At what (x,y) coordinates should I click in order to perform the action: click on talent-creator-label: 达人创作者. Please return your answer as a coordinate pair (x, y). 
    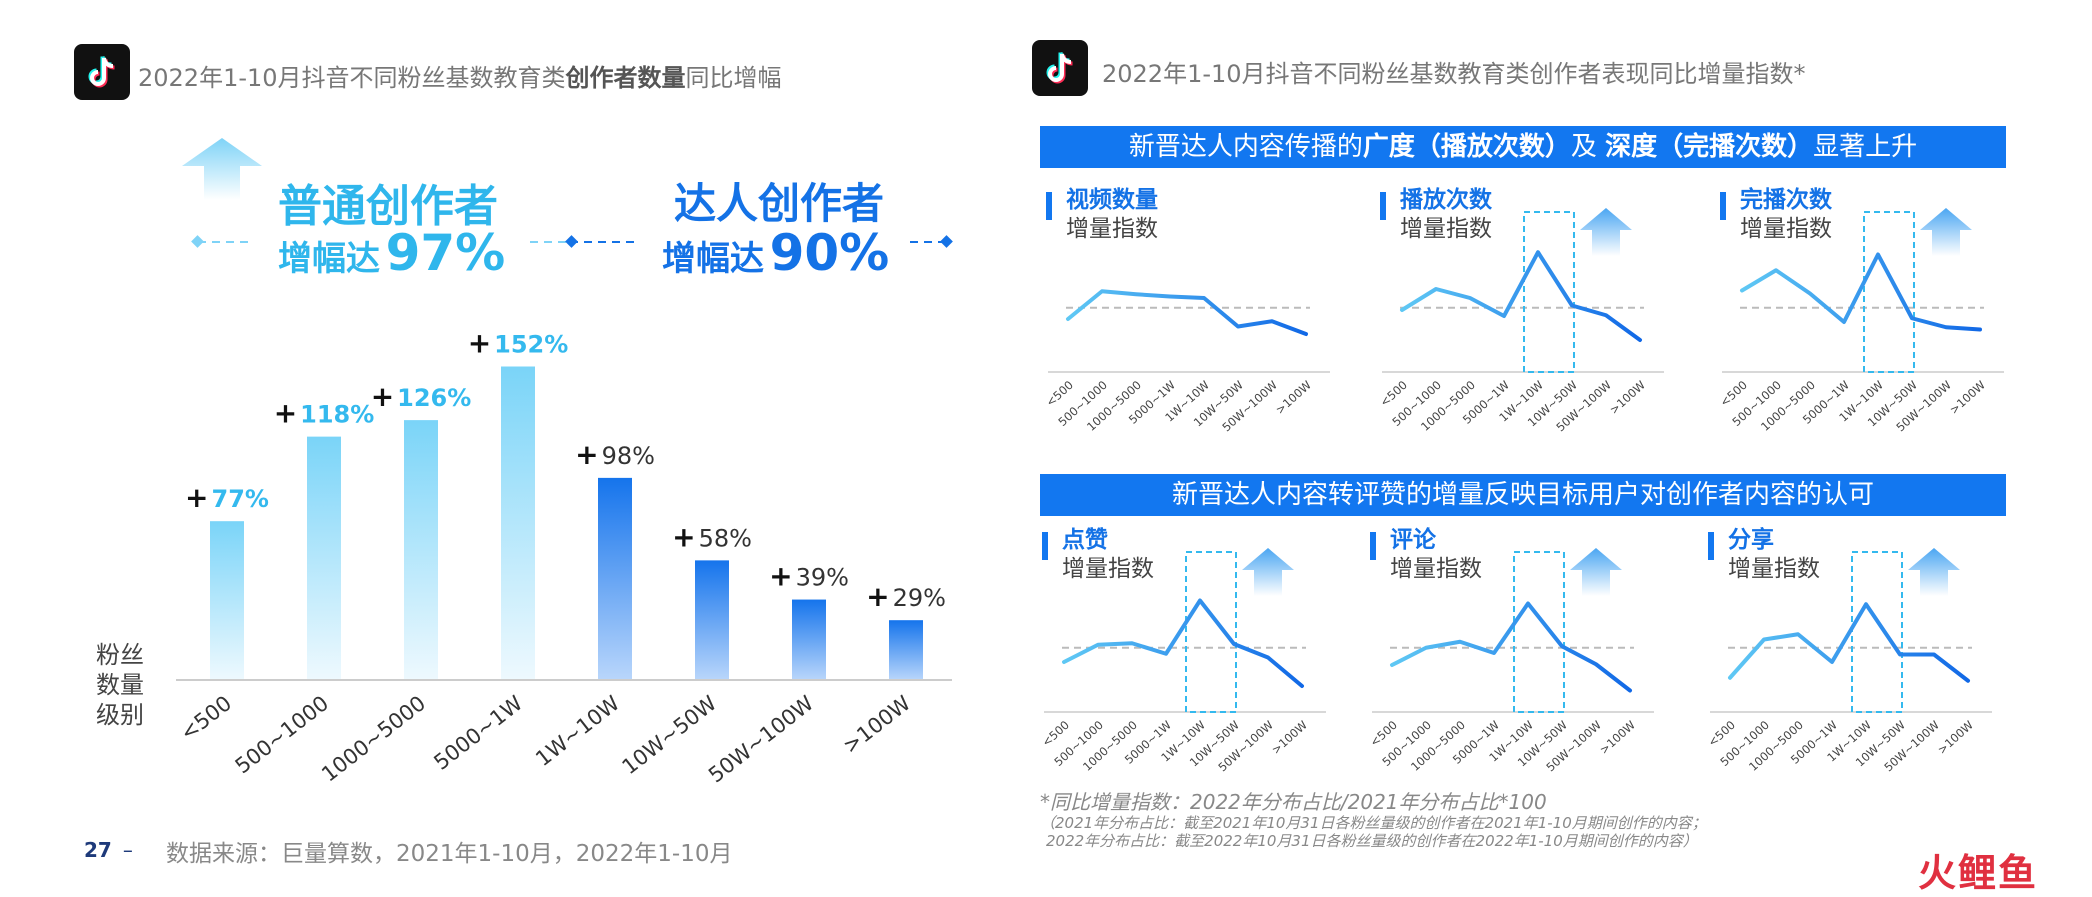
    Looking at the image, I should click on (779, 203).